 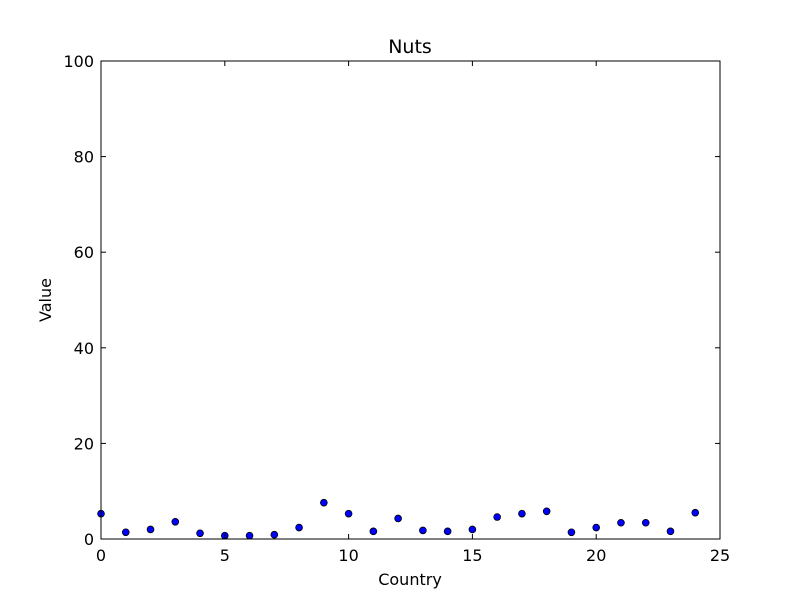 What do you see at coordinates (84, 348) in the screenshot?
I see `y-tick-label: 40` at bounding box center [84, 348].